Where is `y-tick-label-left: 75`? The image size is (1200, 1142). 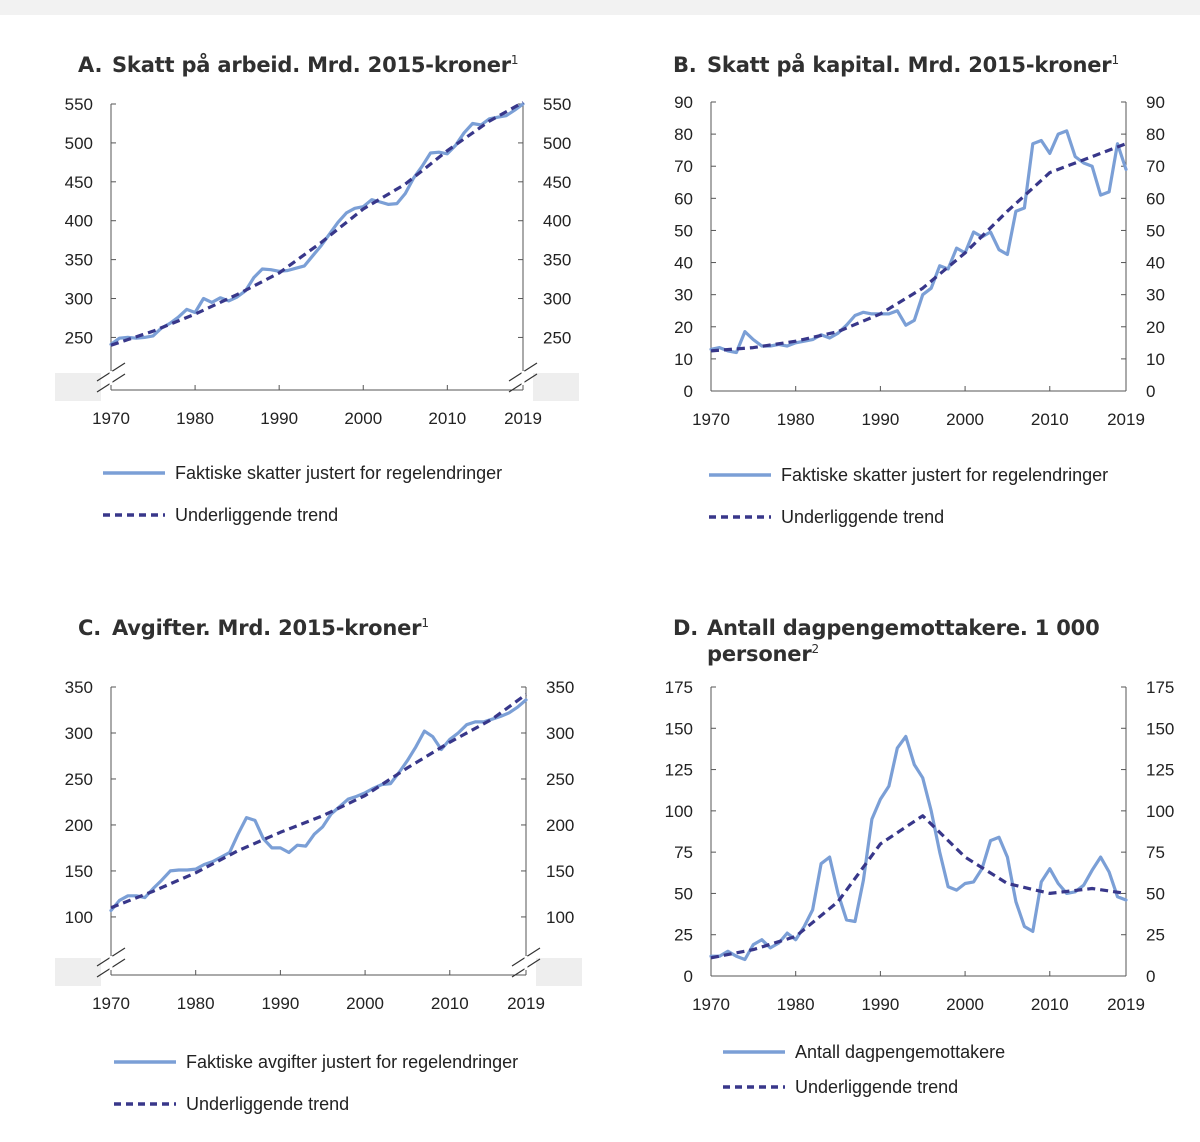 y-tick-label-left: 75 is located at coordinates (683, 852).